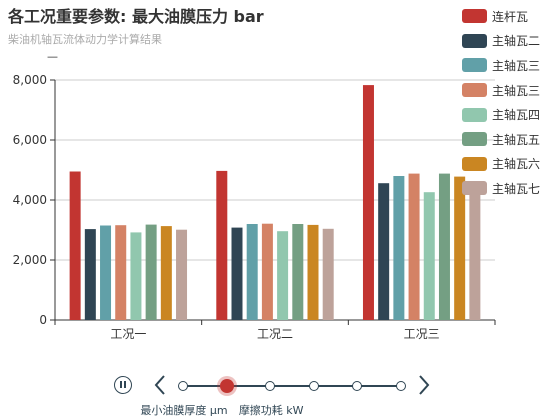 The width and height of the screenshot is (550, 420). Describe the element at coordinates (184, 410) in the screenshot. I see `timeline-label: 最小油膜厚度 μm` at that location.